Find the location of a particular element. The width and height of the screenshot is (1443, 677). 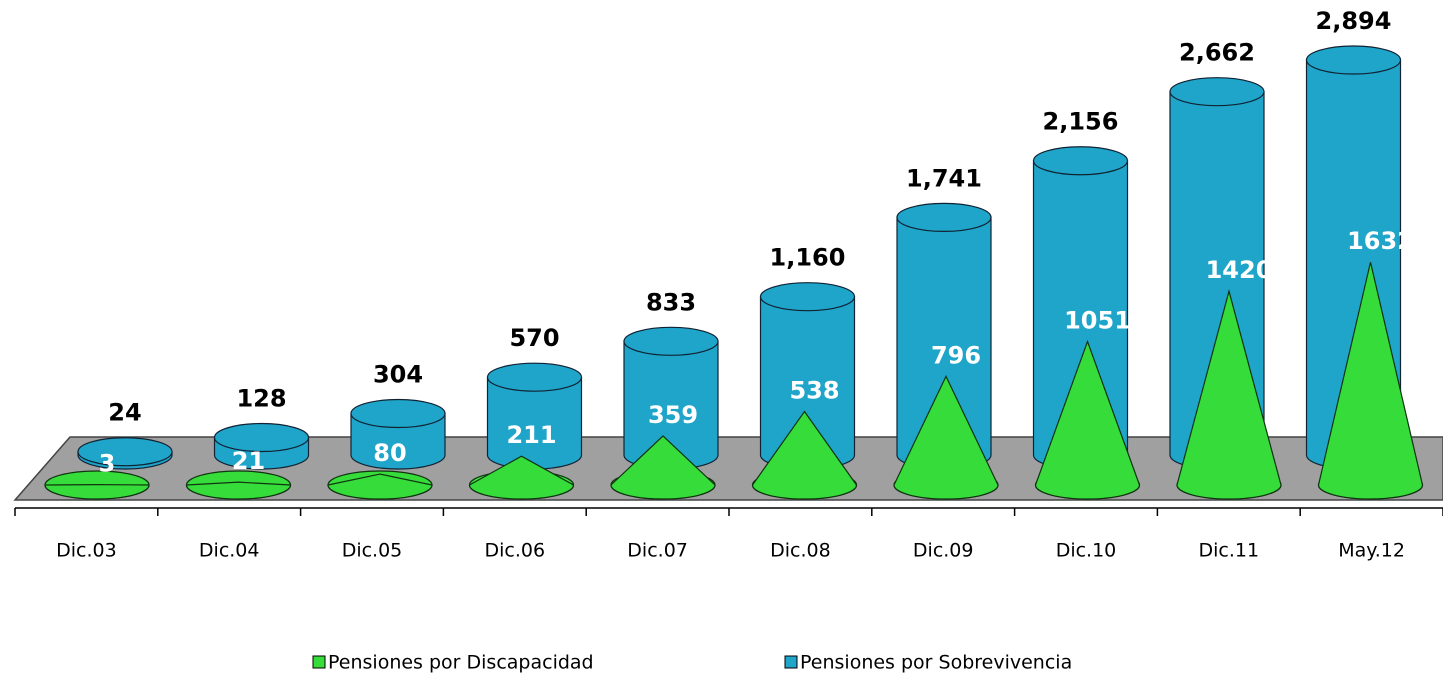

legend-label: Pensiones por Discapacidad is located at coordinates (461, 663).